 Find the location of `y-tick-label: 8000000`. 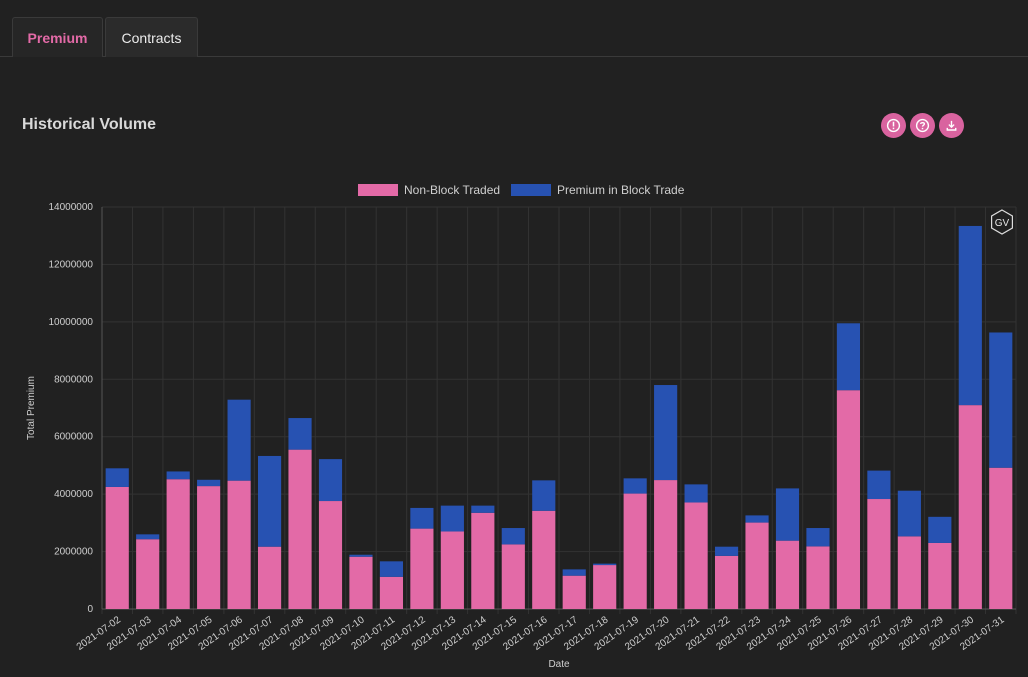

y-tick-label: 8000000 is located at coordinates (73, 379).